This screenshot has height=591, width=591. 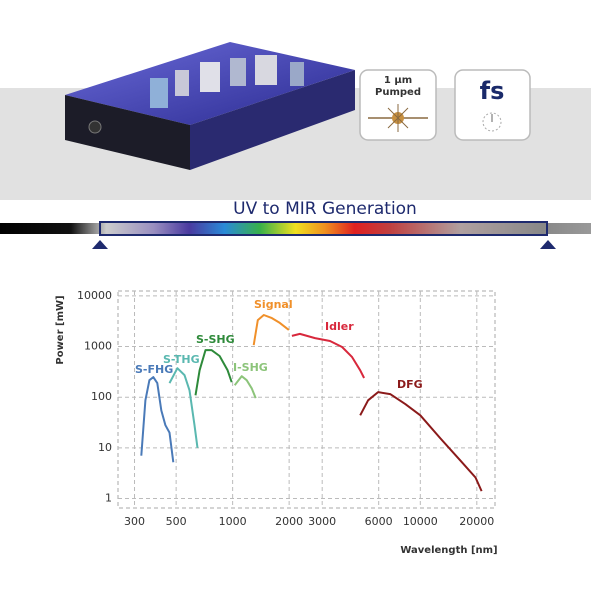 What do you see at coordinates (134, 521) in the screenshot?
I see `x-tick-label: 300` at bounding box center [134, 521].